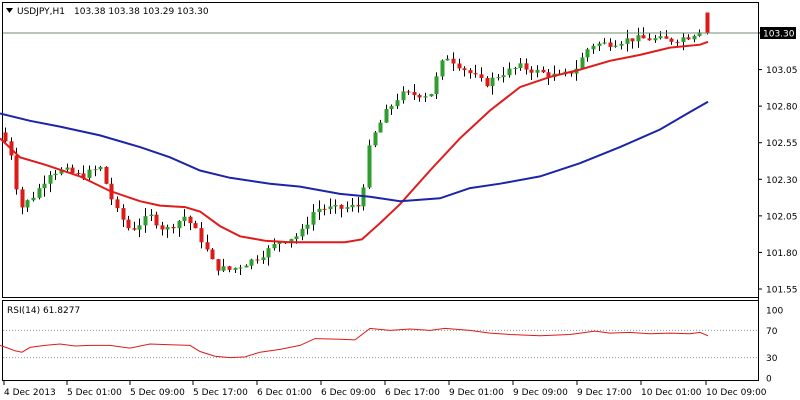 The image size is (800, 400). I want to click on time-tick-label: 5 Dec 17:00, so click(220, 393).